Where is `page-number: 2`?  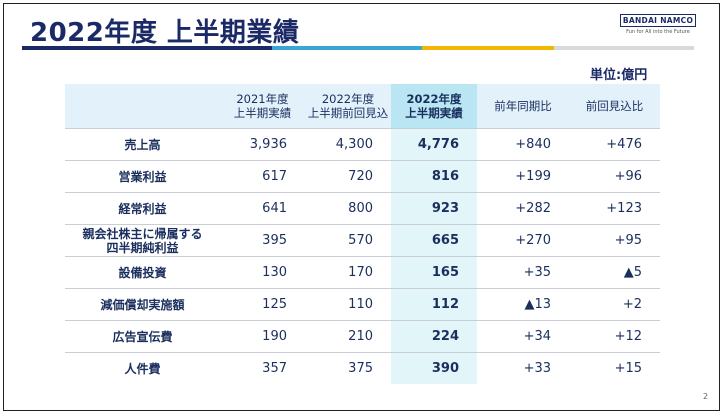 page-number: 2 is located at coordinates (706, 396).